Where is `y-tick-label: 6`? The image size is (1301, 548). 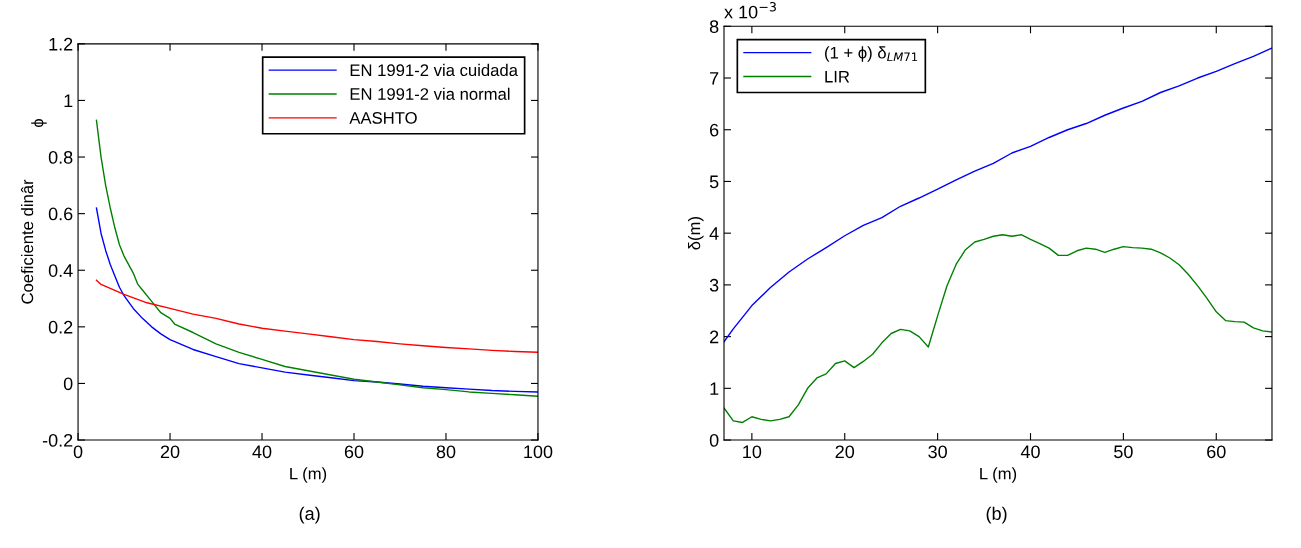
y-tick-label: 6 is located at coordinates (714, 130).